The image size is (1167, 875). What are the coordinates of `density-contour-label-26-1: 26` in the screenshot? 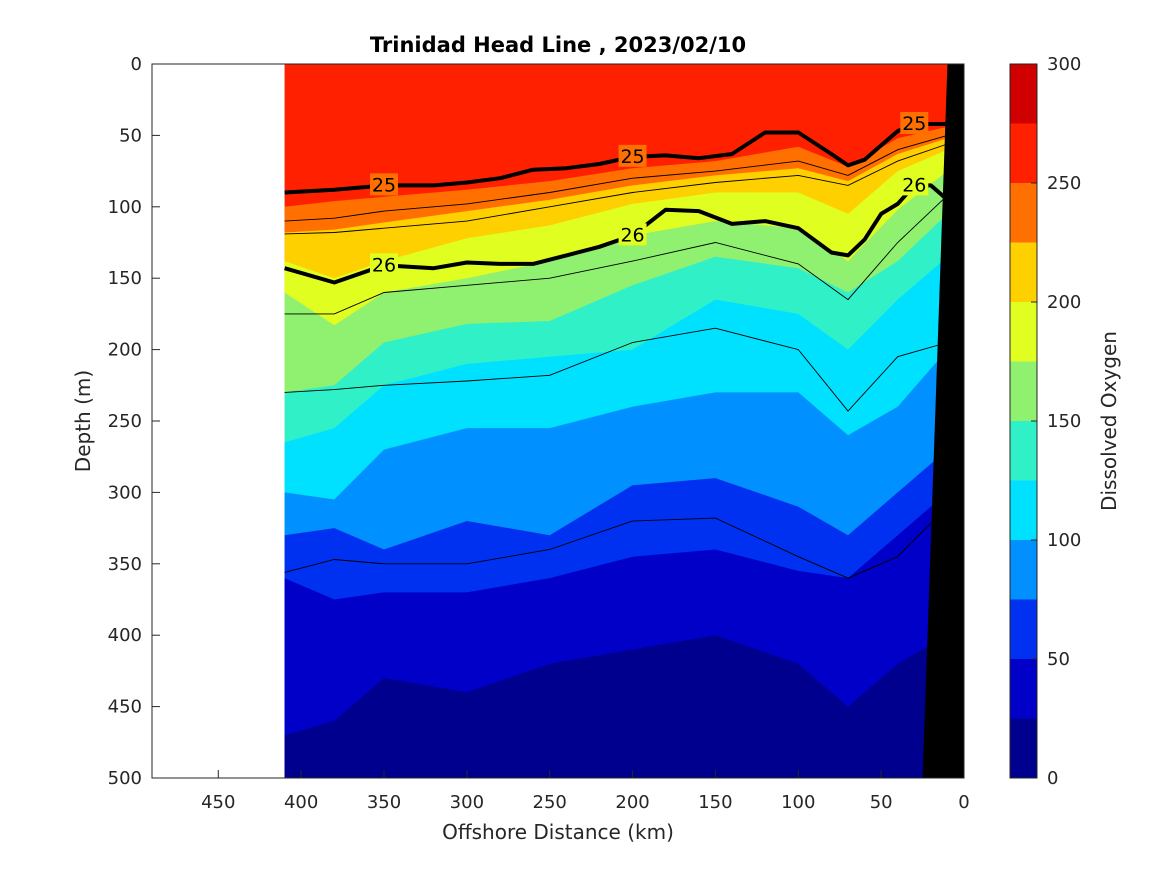 It's located at (384, 265).